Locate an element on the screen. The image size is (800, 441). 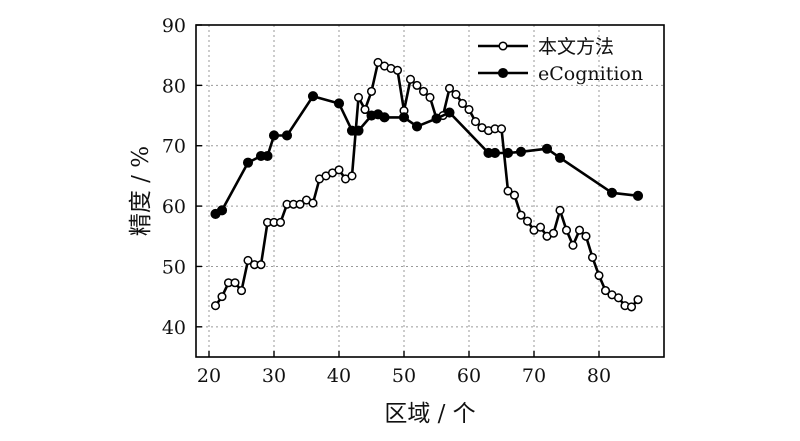
y-tick-label: 90 is located at coordinates (174, 26).